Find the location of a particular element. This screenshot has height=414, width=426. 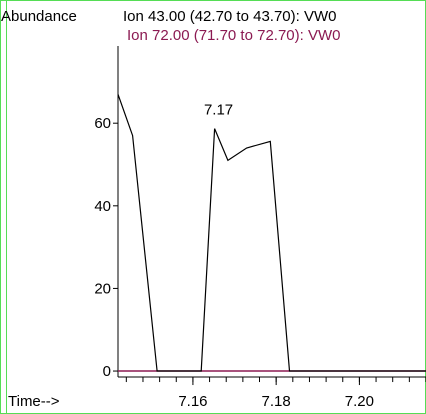

left-panel-edge is located at coordinates (3, 207).